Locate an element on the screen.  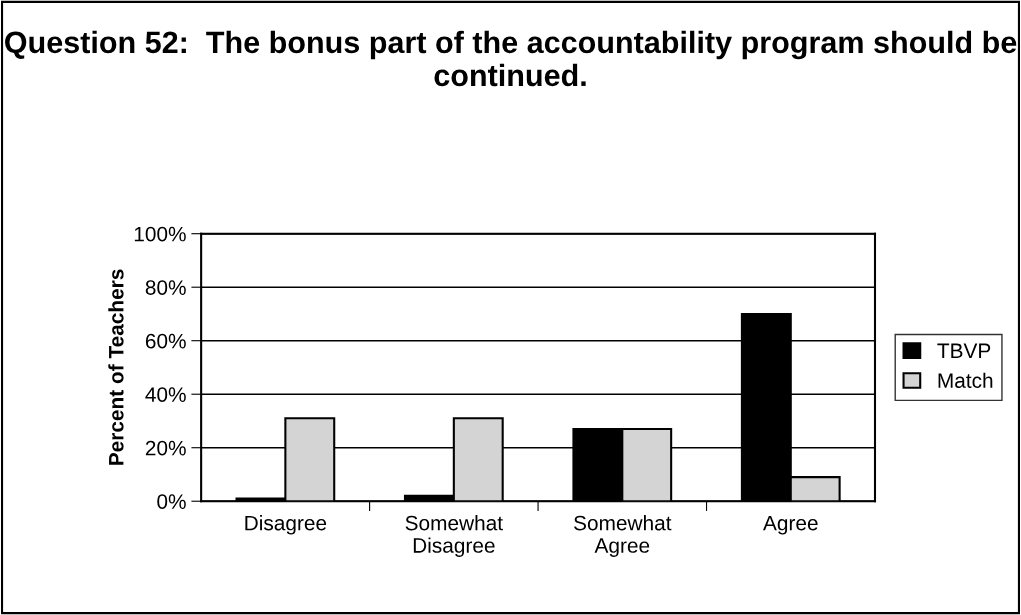
x-tick-label: Somewhat Disagree is located at coordinates (454, 536).